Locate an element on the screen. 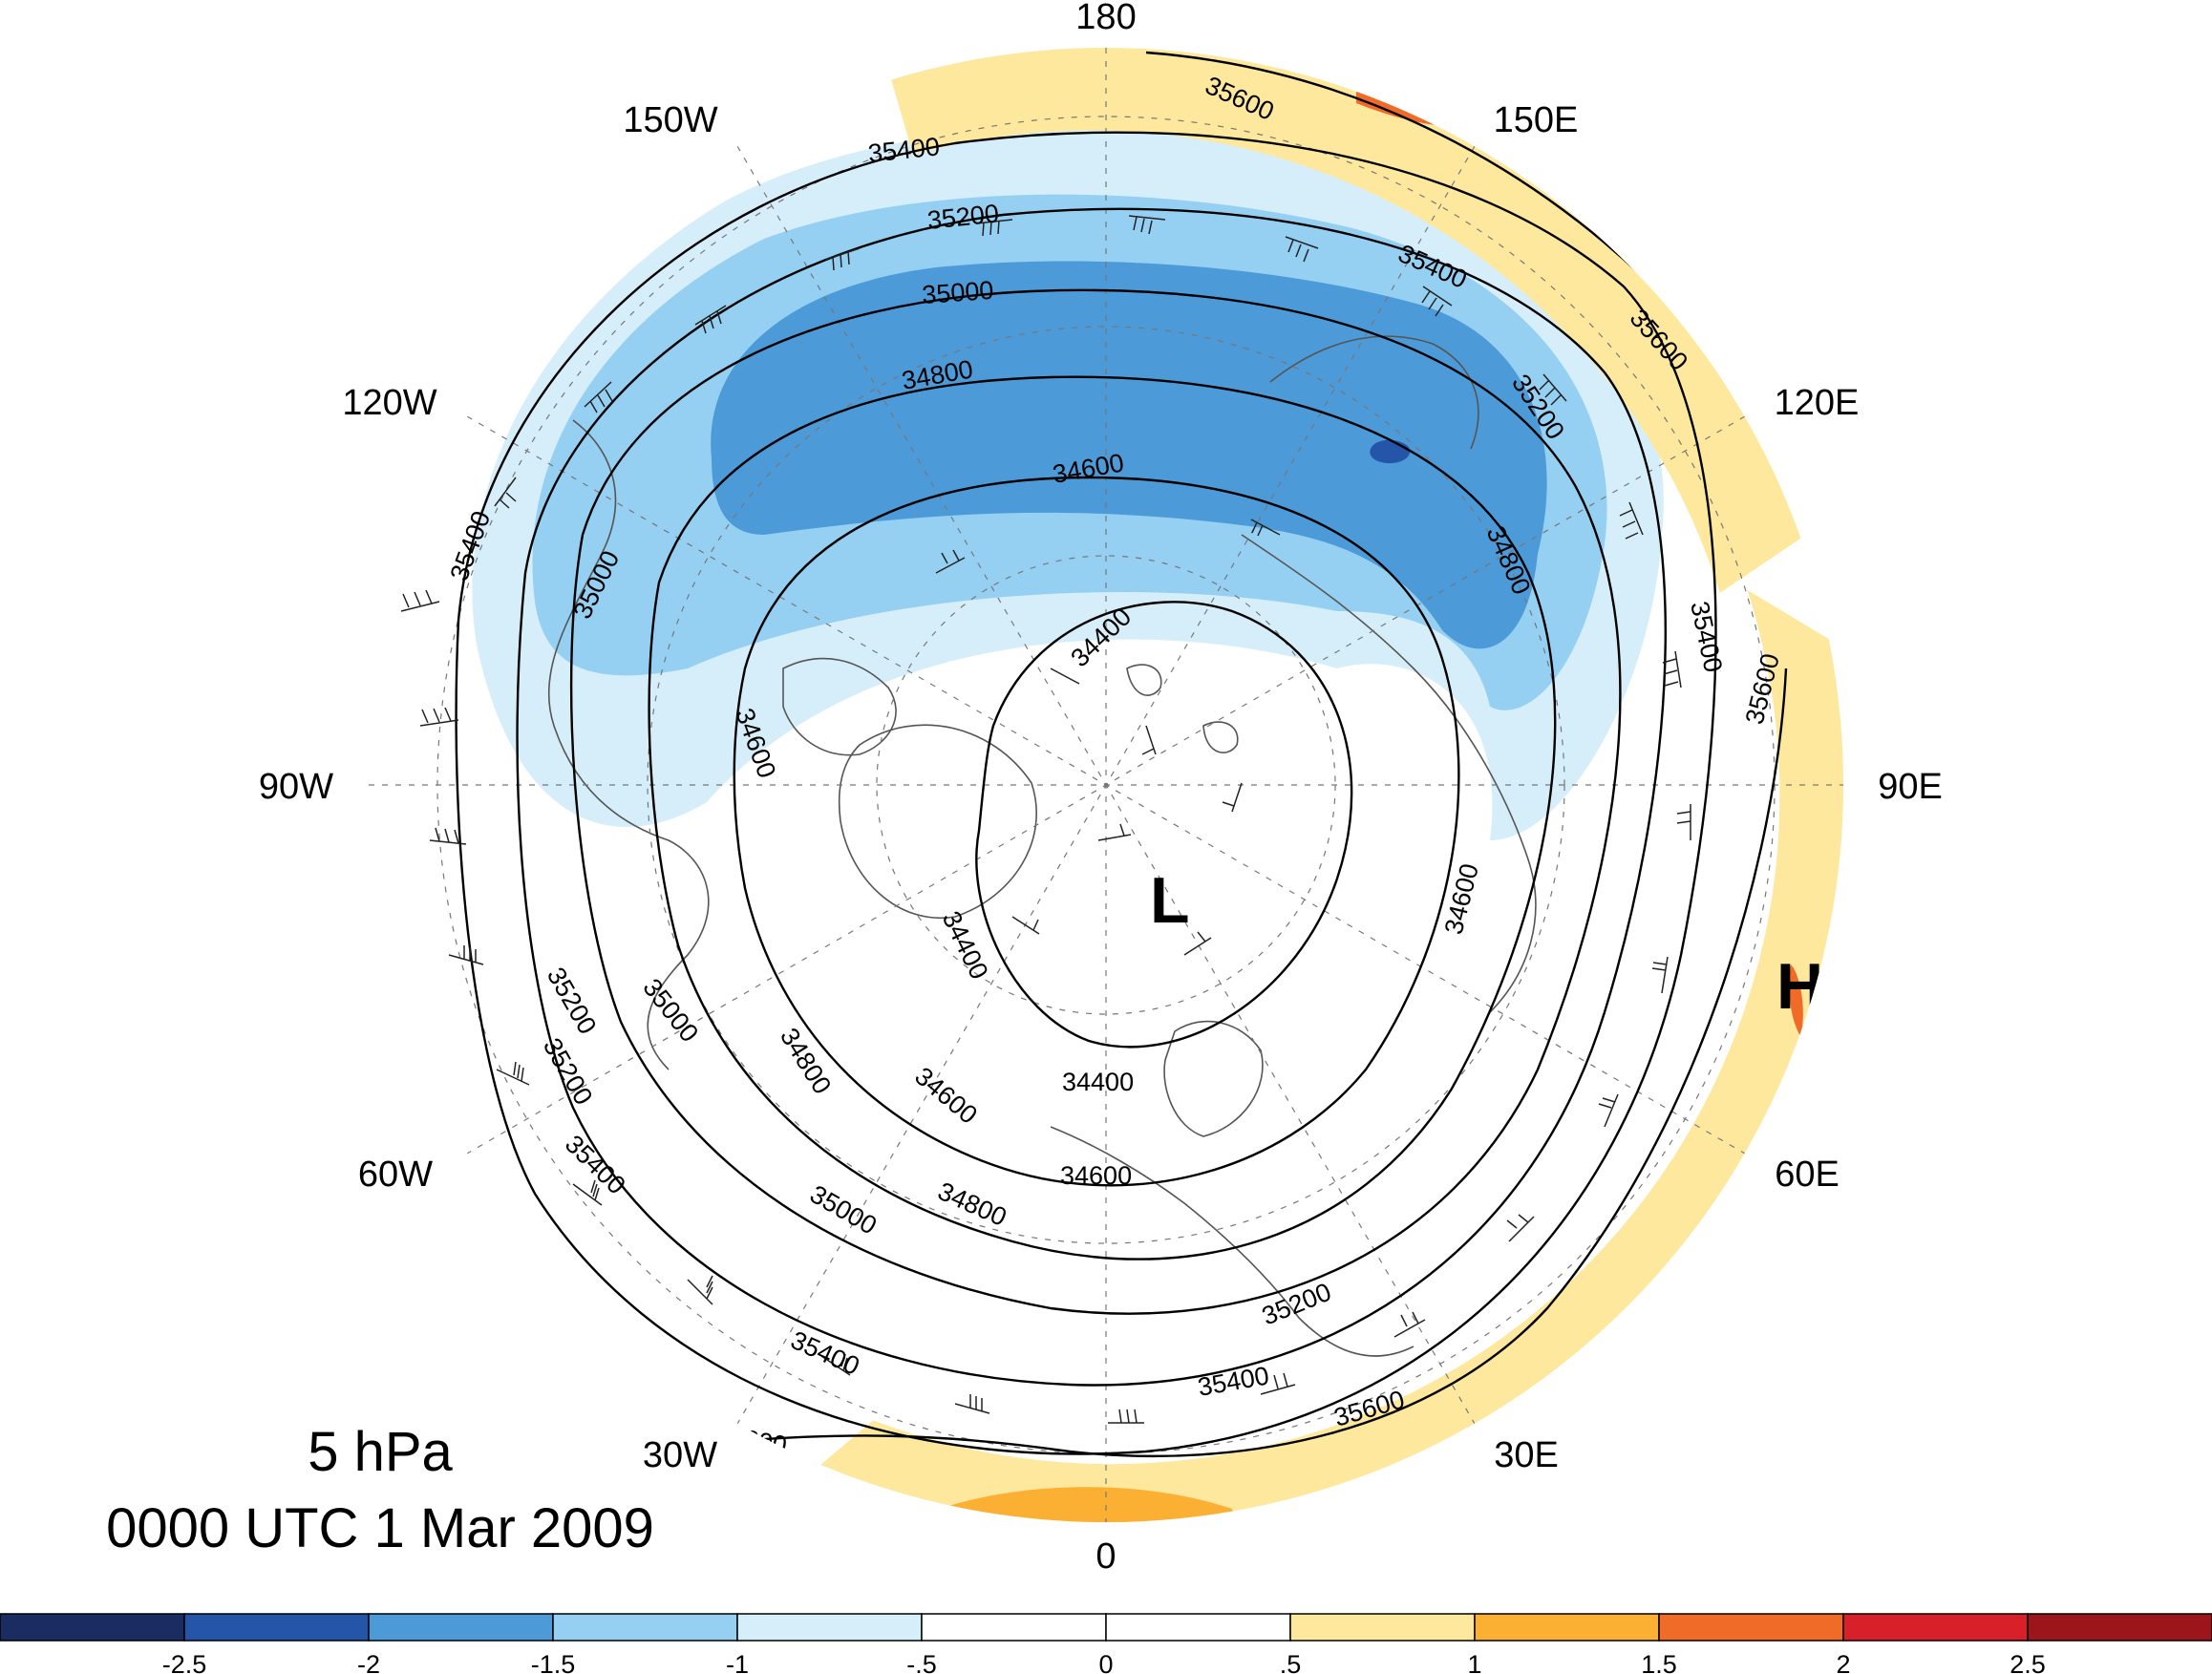  coast-scandinavia is located at coordinates (1213, 1078).